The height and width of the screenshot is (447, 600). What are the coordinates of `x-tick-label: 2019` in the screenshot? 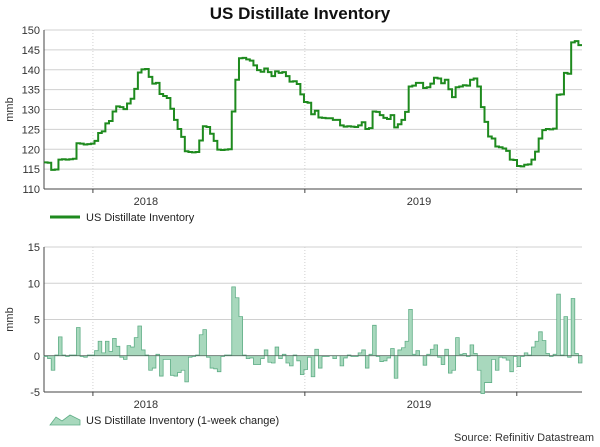 It's located at (419, 202).